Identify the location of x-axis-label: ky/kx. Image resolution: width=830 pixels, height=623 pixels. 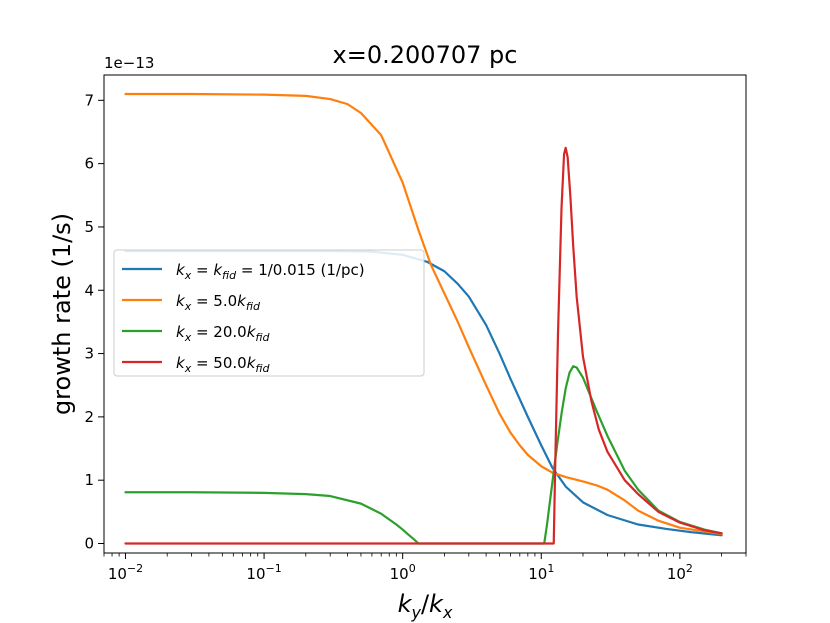
(425, 606).